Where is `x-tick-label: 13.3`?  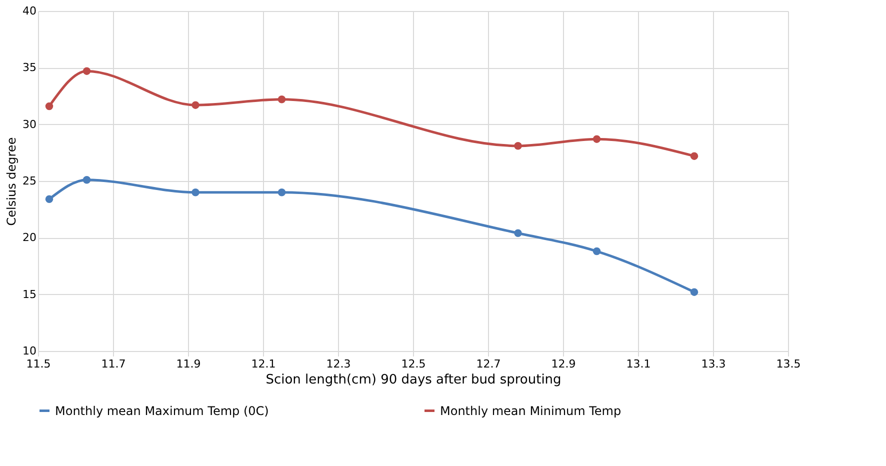 x-tick-label: 13.3 is located at coordinates (713, 364).